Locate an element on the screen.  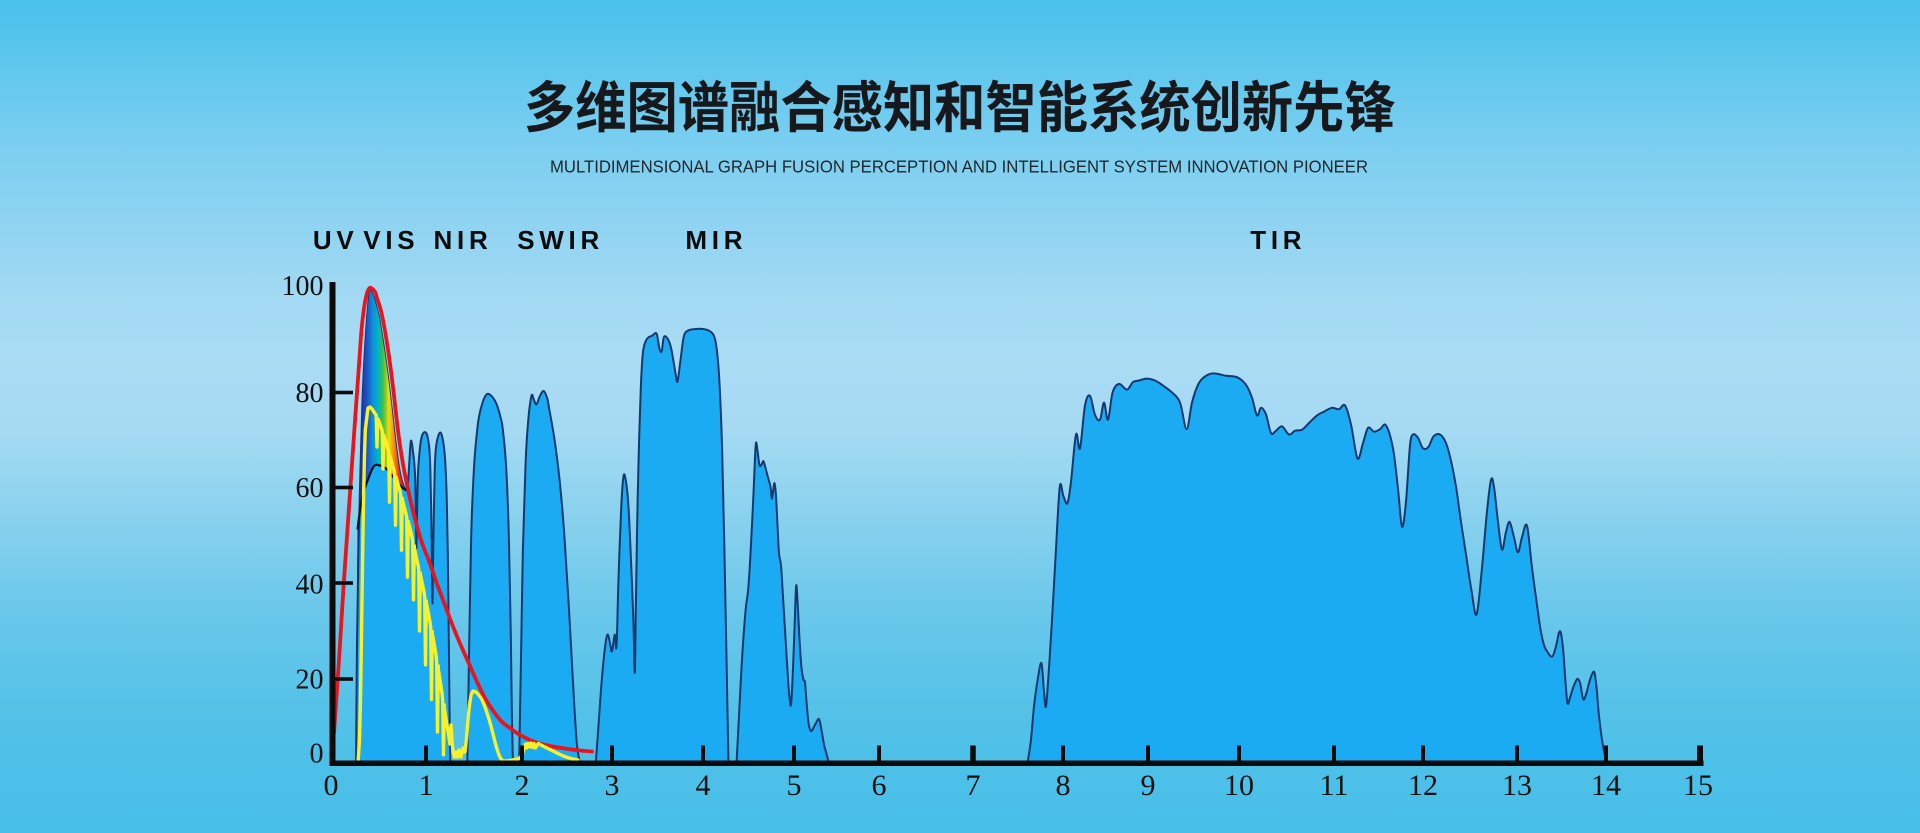
svg-text: 14 is located at coordinates (1606, 785).